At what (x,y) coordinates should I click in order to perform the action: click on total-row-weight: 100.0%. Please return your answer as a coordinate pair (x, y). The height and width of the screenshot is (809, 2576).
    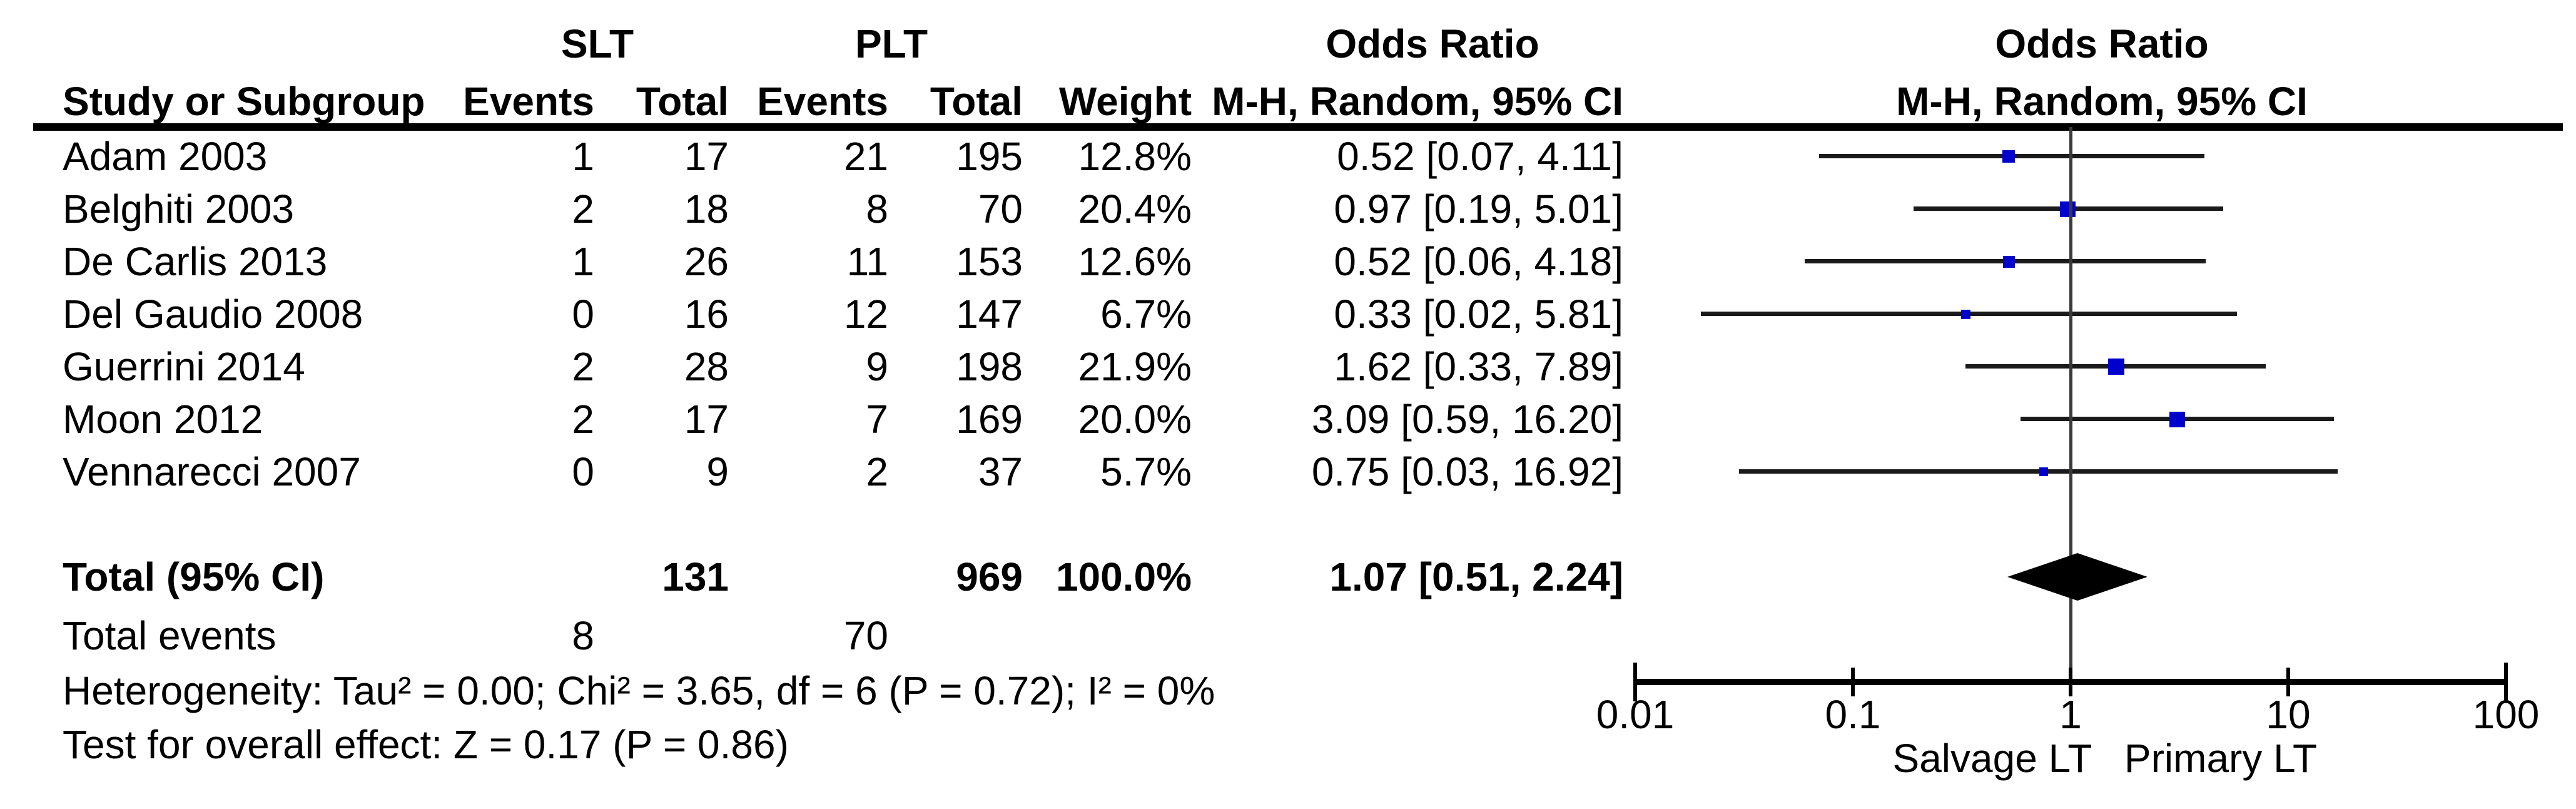
    Looking at the image, I should click on (1123, 576).